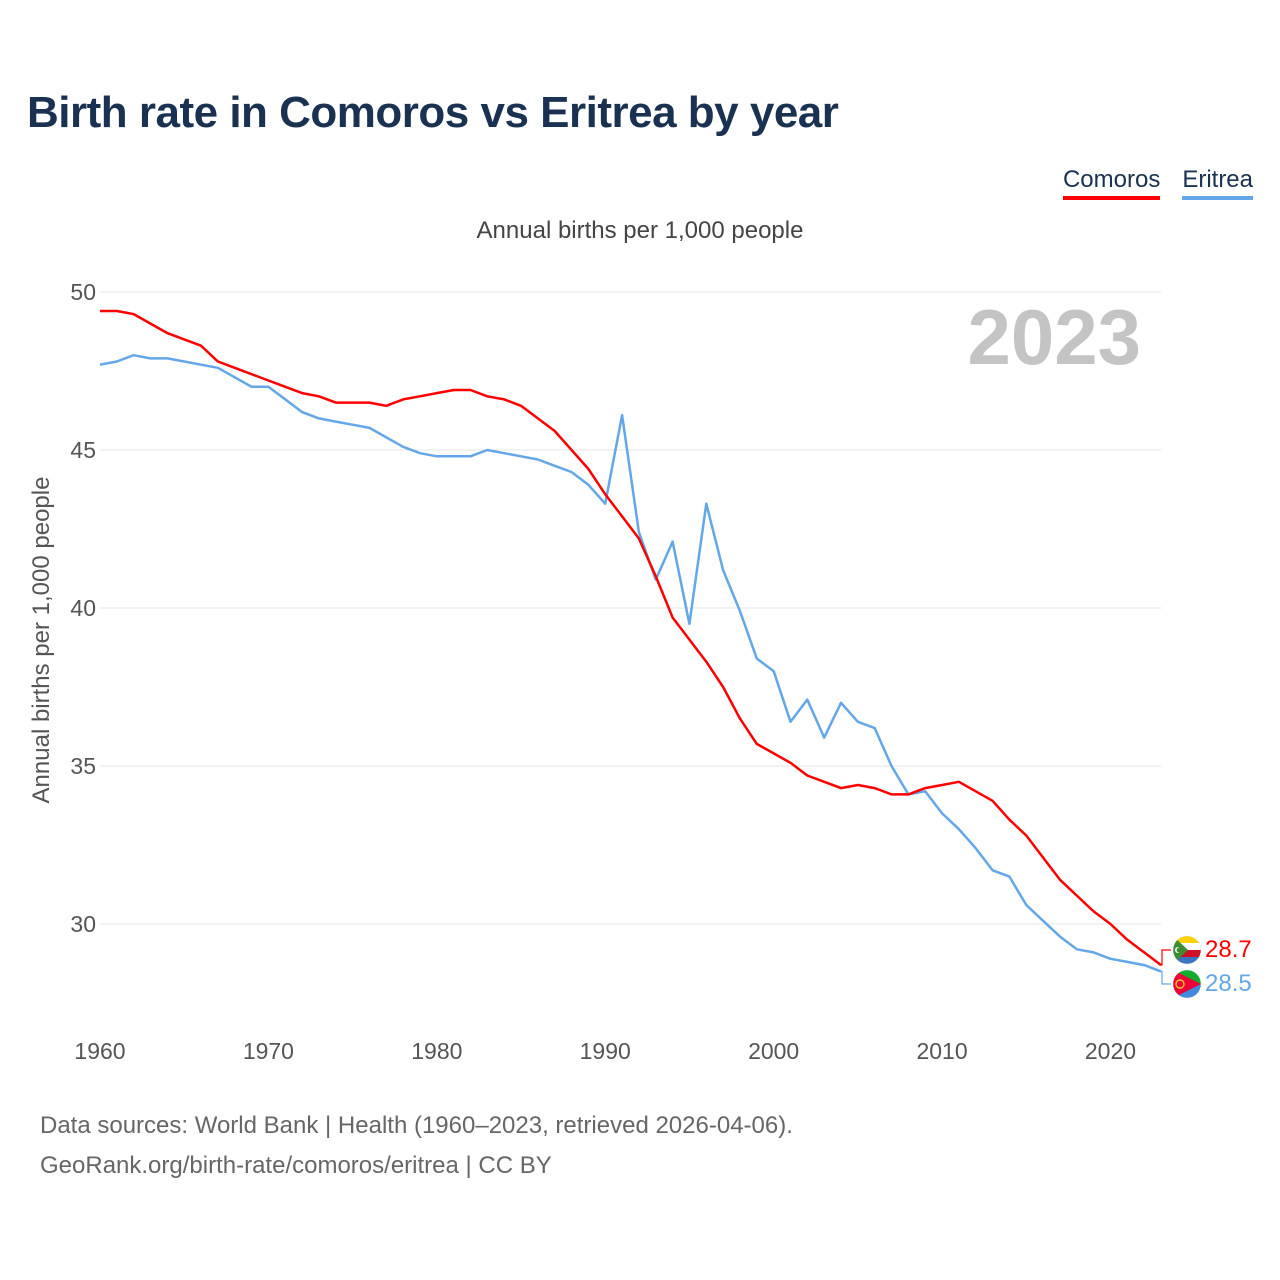 Image resolution: width=1280 pixels, height=1280 pixels. Describe the element at coordinates (83, 292) in the screenshot. I see `y-tick-label: 50` at that location.